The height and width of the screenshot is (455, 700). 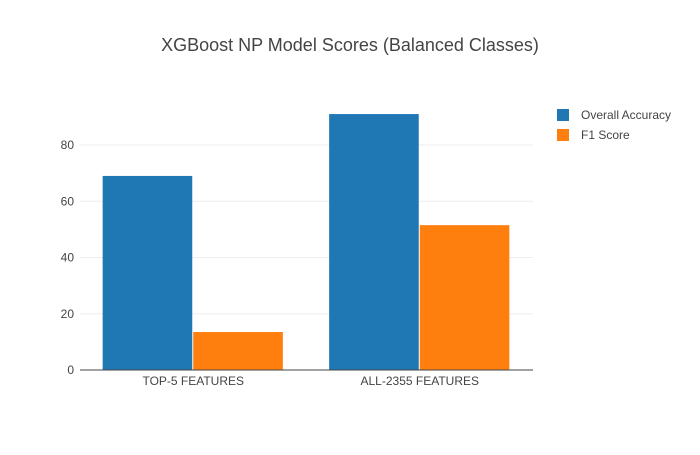 I want to click on y-tick-label: 60, so click(x=68, y=201).